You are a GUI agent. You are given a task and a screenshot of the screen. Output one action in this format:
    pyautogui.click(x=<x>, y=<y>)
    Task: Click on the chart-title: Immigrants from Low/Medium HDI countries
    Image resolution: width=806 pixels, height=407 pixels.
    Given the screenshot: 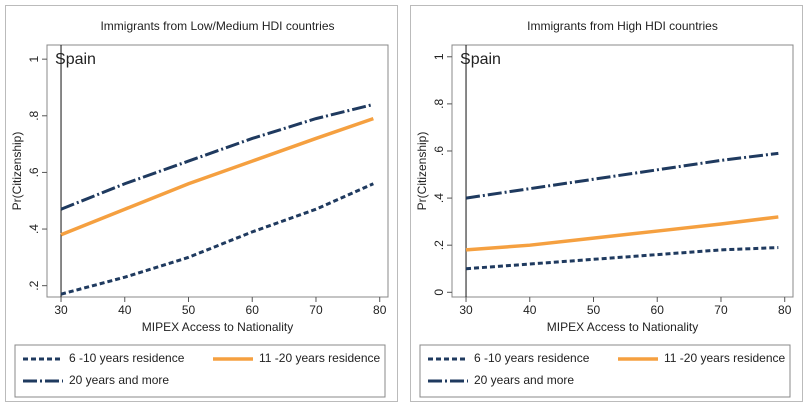 What is the action you would take?
    pyautogui.click(x=217, y=26)
    